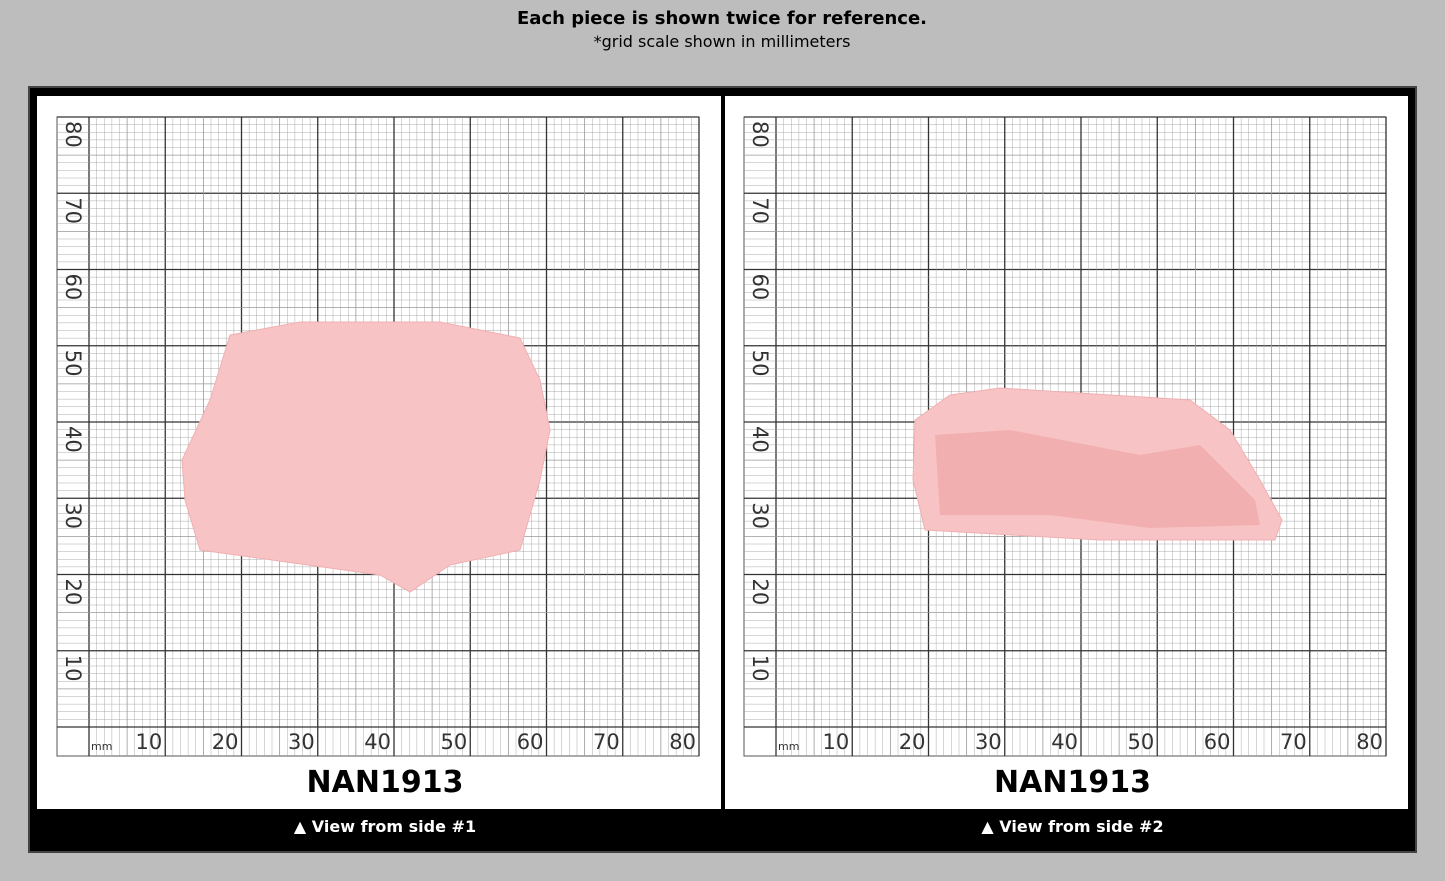 The height and width of the screenshot is (881, 1445). I want to click on specimen-facet, so click(1097, 479).